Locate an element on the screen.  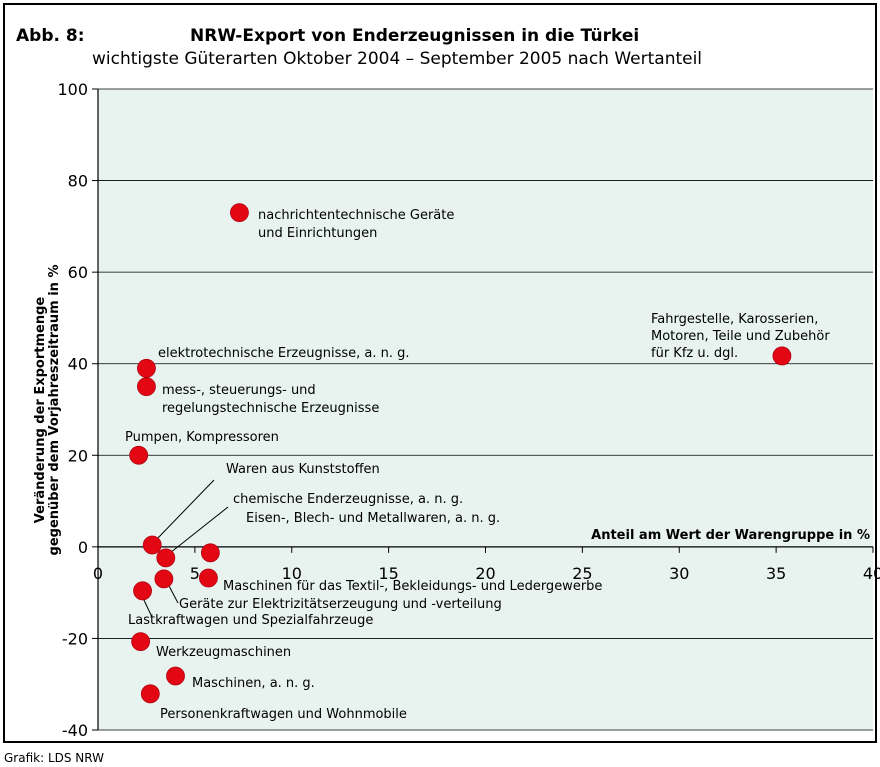
y-axis-label: Veränderung der Exportmenge is located at coordinates (40, 410).